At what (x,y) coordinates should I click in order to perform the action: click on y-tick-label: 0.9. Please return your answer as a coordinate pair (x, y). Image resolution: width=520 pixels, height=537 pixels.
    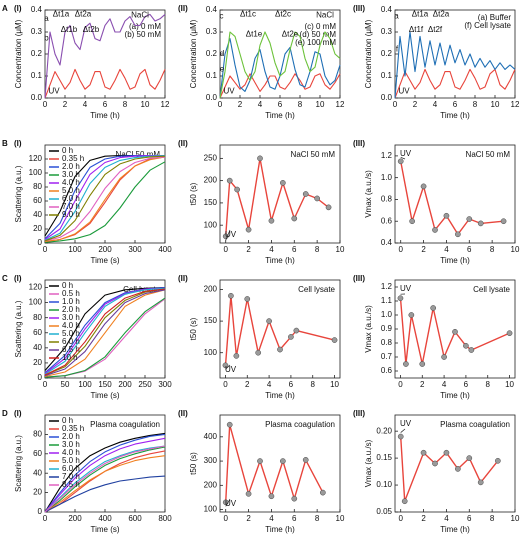
    Looking at the image, I should click on (387, 328).